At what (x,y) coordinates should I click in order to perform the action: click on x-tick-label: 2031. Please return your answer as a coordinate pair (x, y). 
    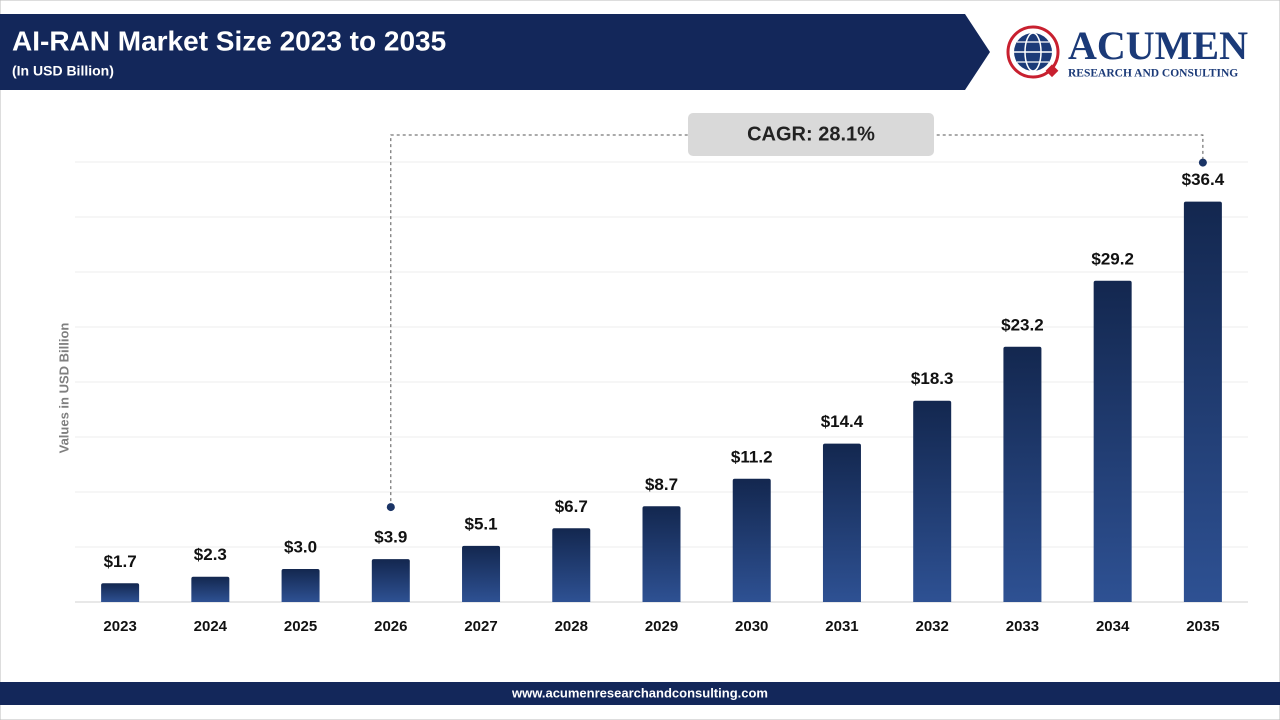
    Looking at the image, I should click on (841, 626).